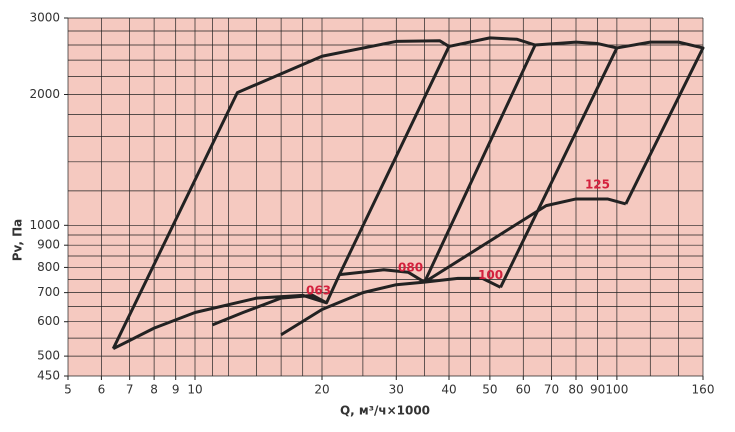  Describe the element at coordinates (396, 390) in the screenshot. I see `x-tick-label: 30` at that location.